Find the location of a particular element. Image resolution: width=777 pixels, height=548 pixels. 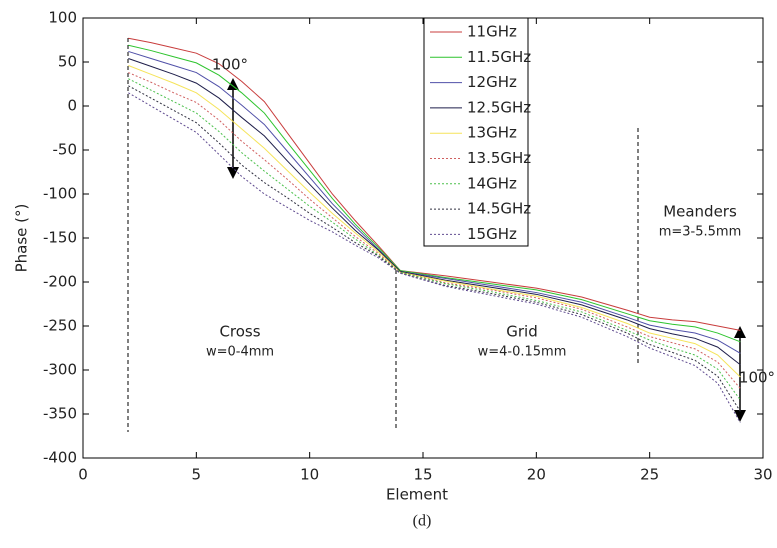

annotation: w=4-0.15mm is located at coordinates (522, 352).